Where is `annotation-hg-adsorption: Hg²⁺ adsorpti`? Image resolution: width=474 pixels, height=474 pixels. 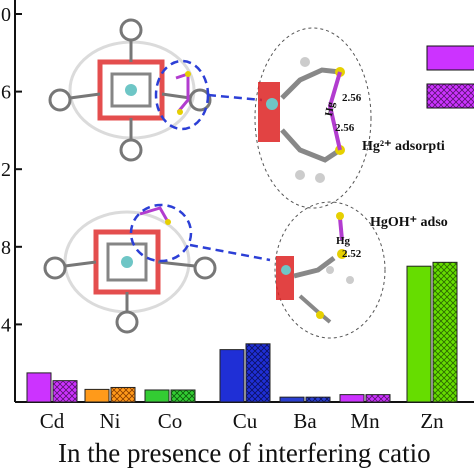
annotation-hg-adsorption: Hg²⁺ adsorpti is located at coordinates (403, 146).